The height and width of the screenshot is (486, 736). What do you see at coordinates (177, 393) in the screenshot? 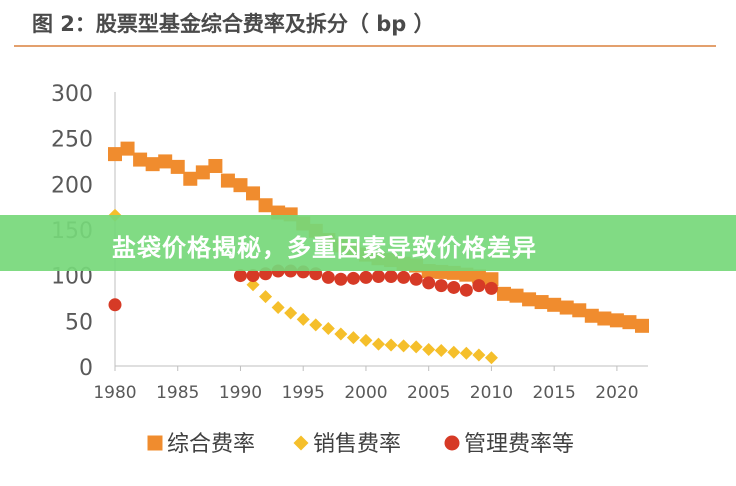
I see `x-tick-label: 1985` at bounding box center [177, 393].